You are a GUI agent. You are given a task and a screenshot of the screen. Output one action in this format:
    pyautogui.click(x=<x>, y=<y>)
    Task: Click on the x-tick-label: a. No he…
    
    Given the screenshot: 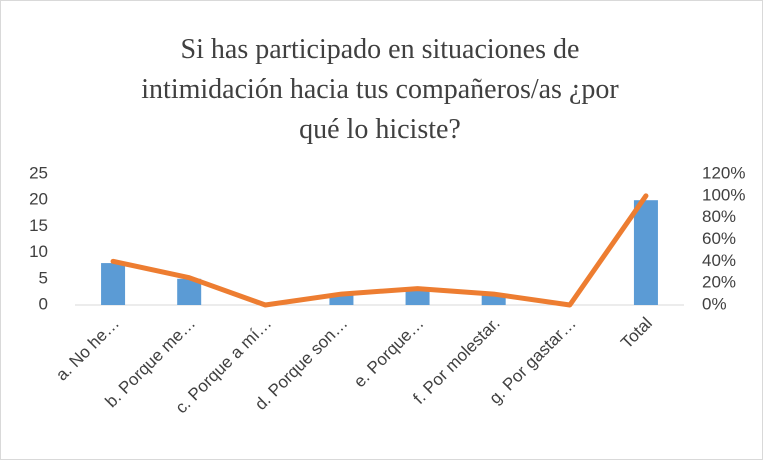 What is the action you would take?
    pyautogui.click(x=87, y=349)
    